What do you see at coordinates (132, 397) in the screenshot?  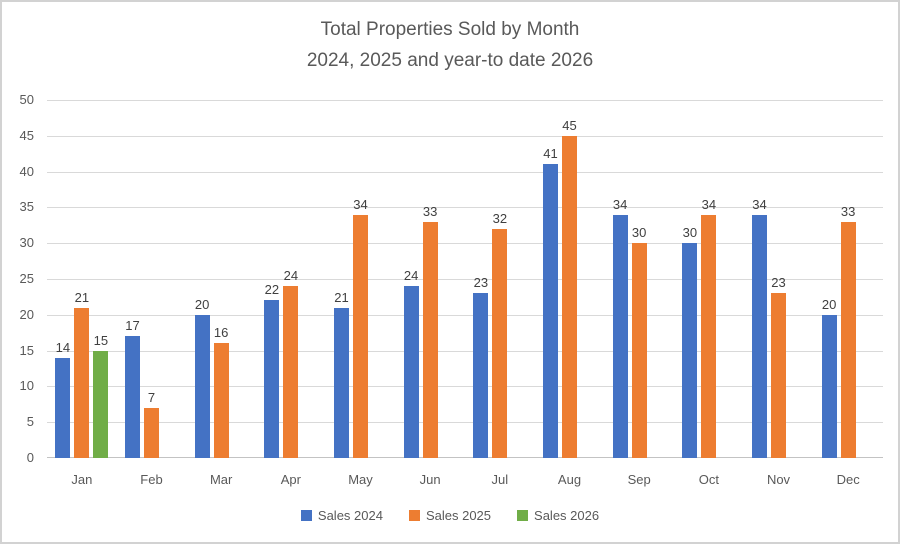 I see `bar-sales-2024-feb` at bounding box center [132, 397].